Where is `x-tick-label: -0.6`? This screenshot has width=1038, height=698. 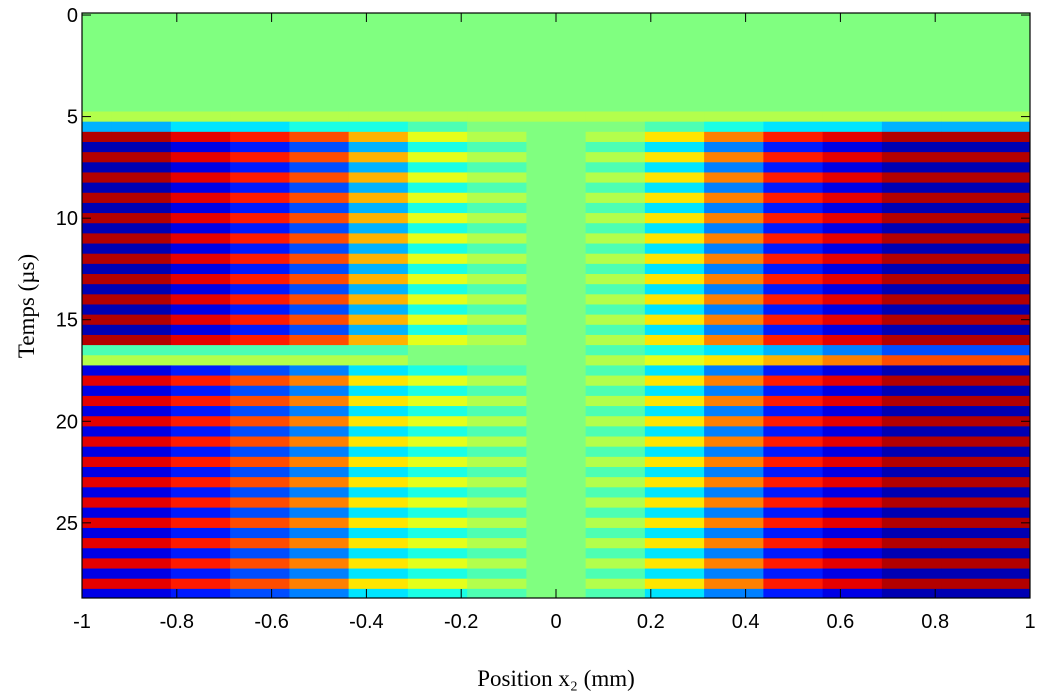 x-tick-label: -0.6 is located at coordinates (271, 622).